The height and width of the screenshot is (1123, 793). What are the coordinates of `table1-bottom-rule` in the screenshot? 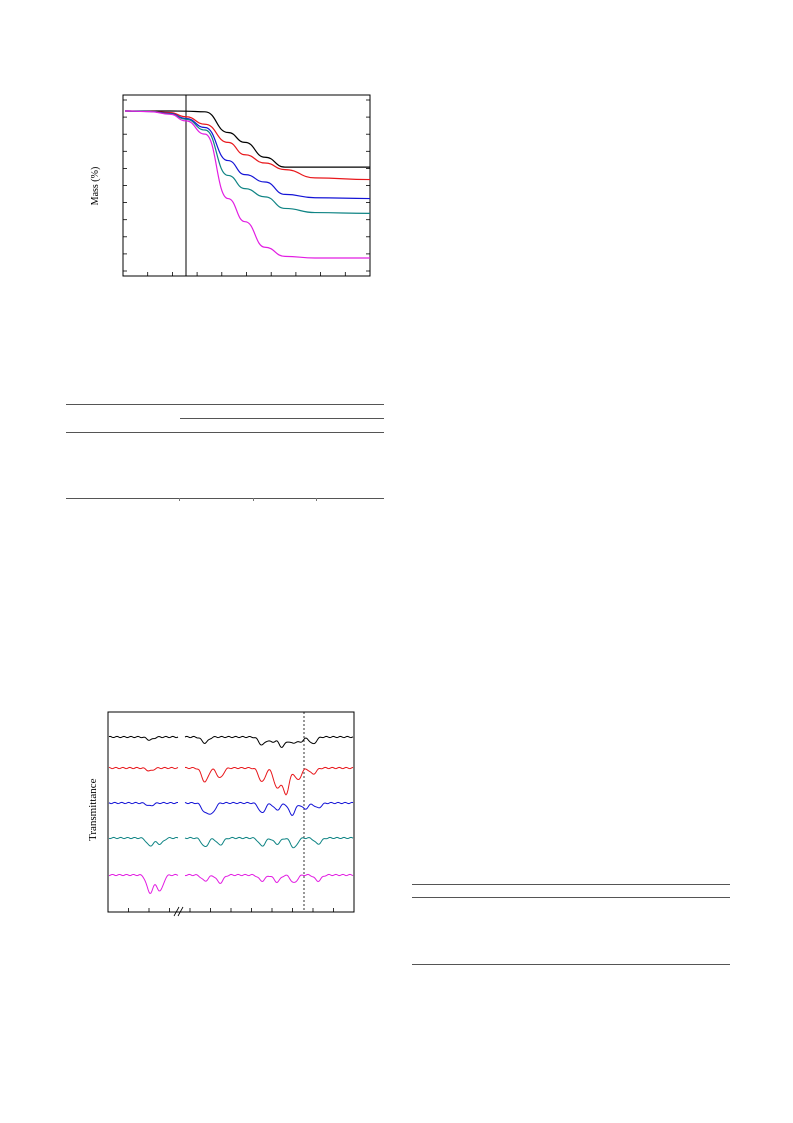 It's located at (225, 498).